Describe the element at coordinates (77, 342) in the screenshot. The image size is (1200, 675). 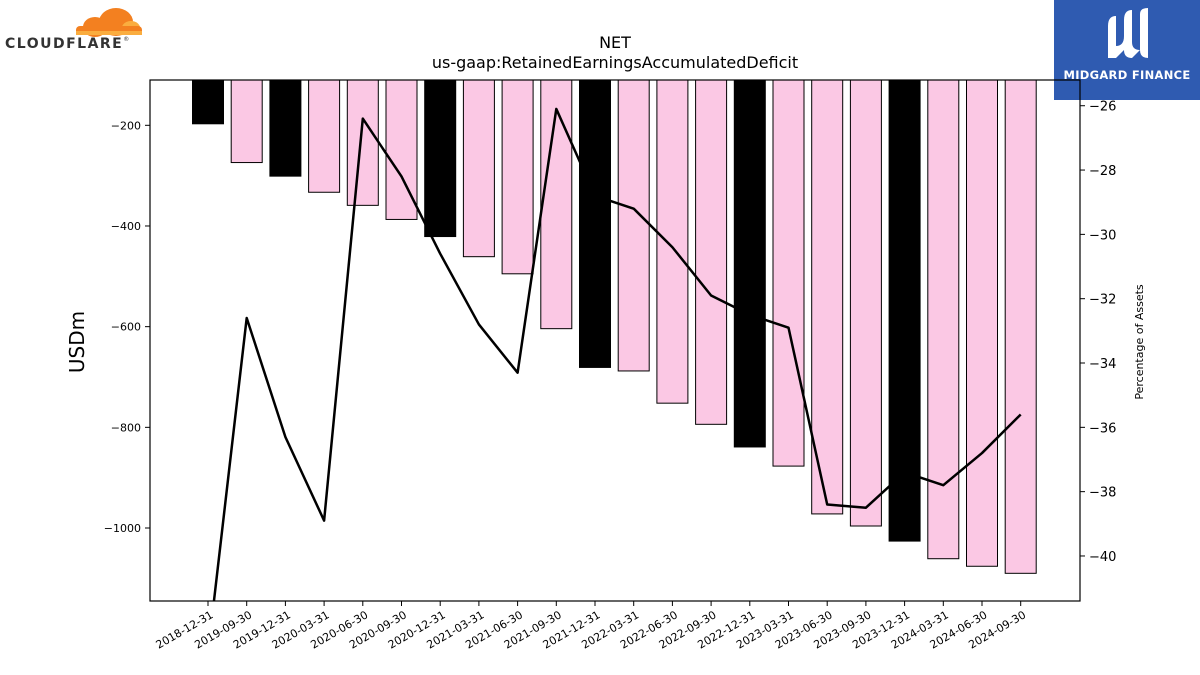
I see `y-axis-label: USDm` at that location.